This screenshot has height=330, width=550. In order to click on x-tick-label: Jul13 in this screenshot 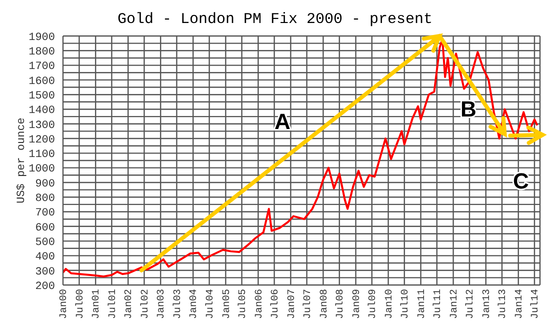, I will do `click(503, 304)`.